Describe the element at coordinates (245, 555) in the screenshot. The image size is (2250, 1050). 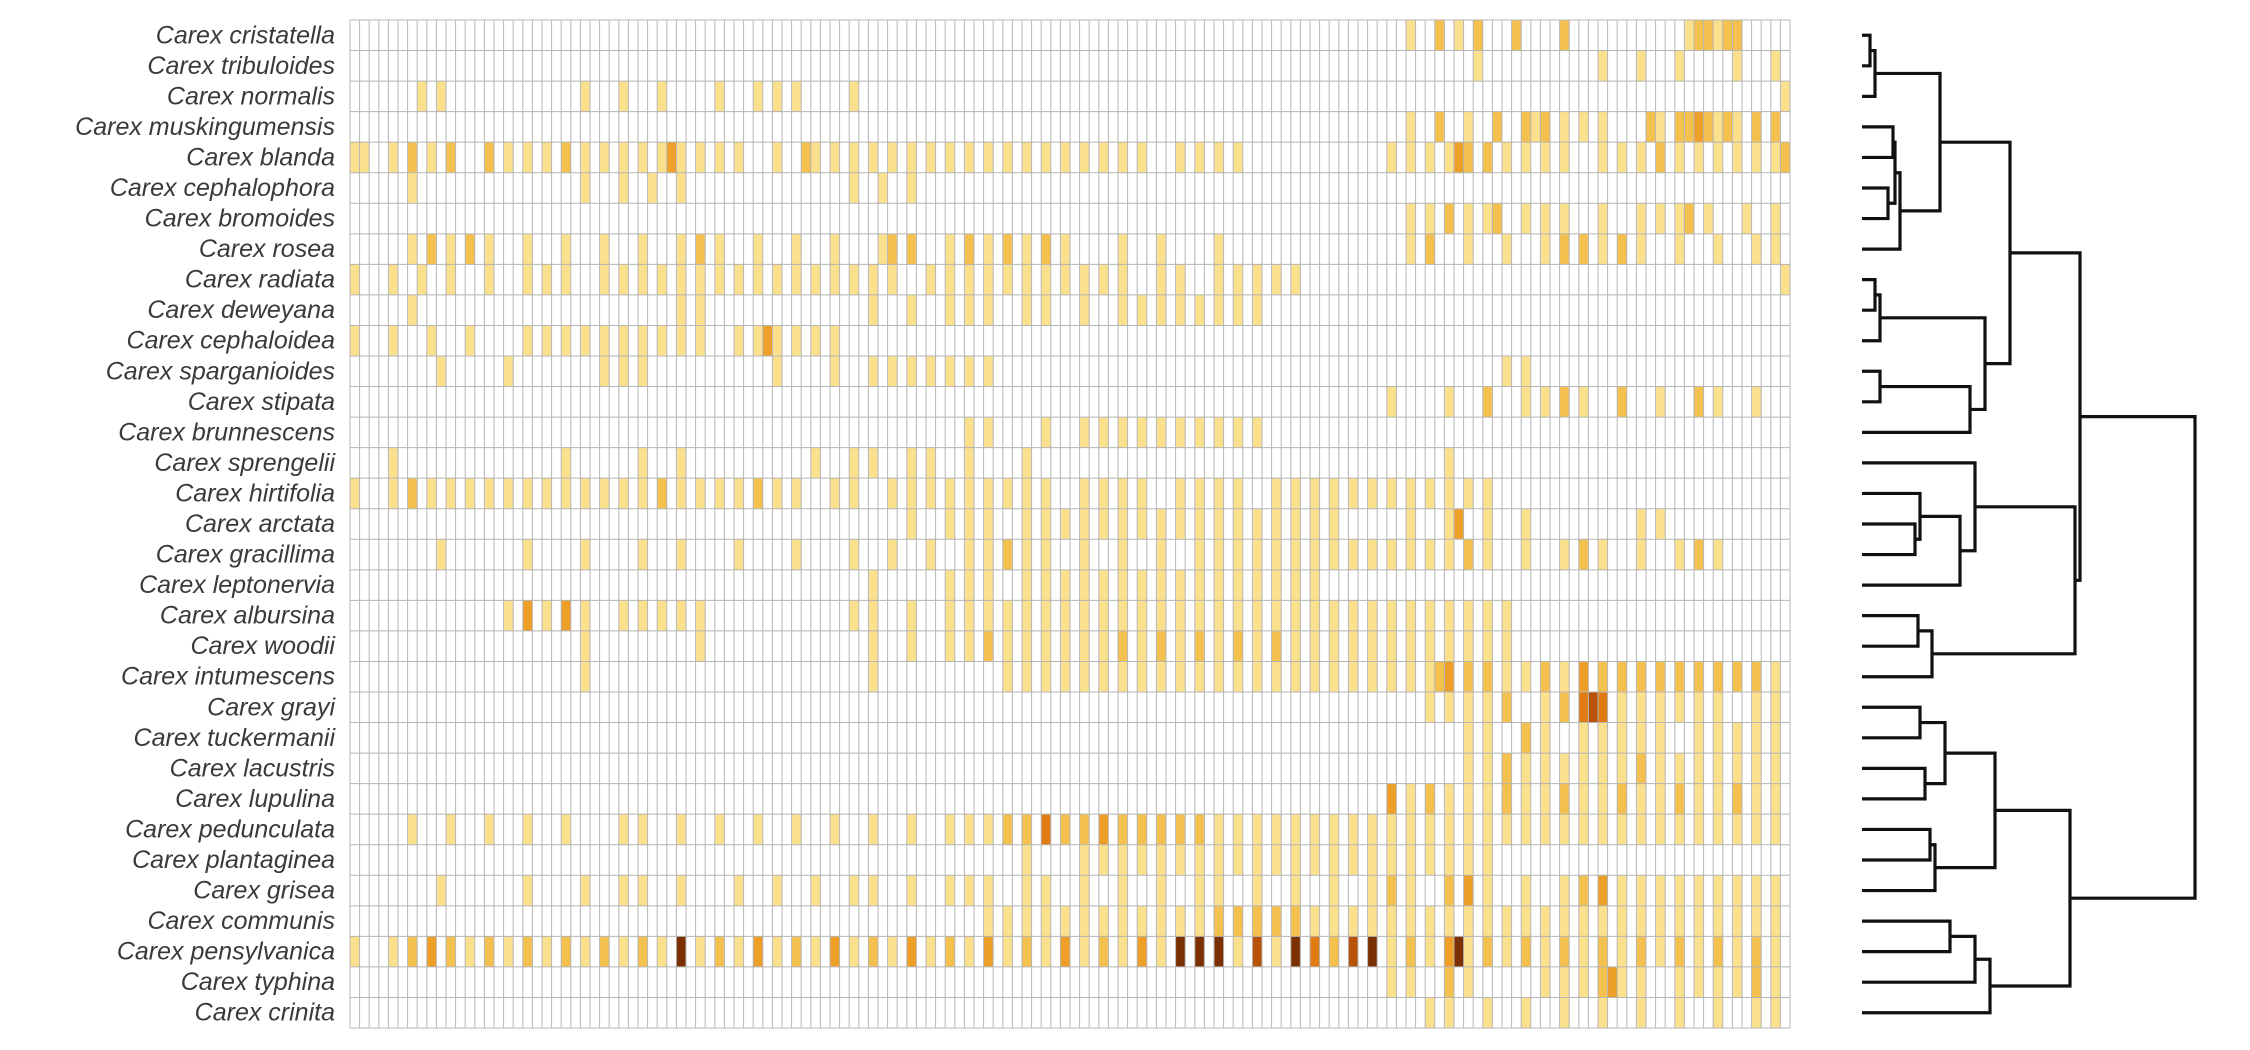
I see `row-label: Carex gracillima` at that location.